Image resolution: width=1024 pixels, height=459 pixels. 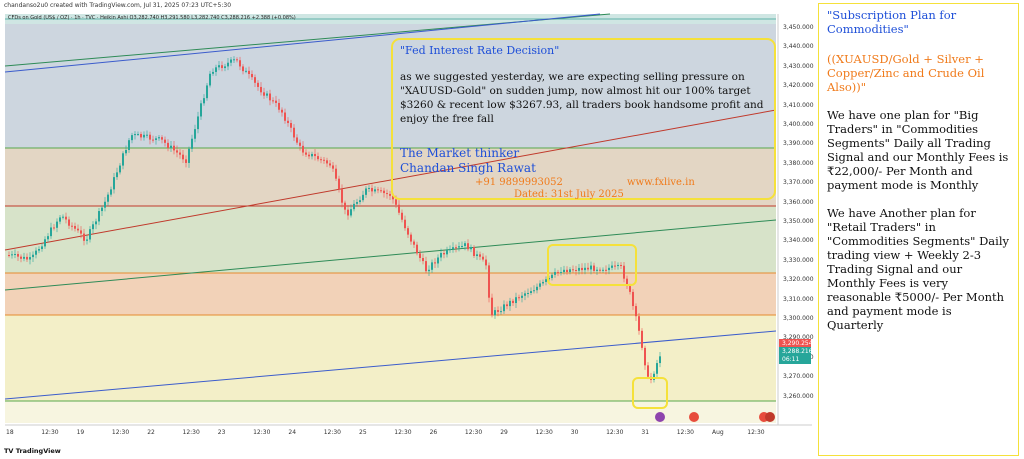 I want to click on tv-brand: TradingView, so click(x=38, y=451).